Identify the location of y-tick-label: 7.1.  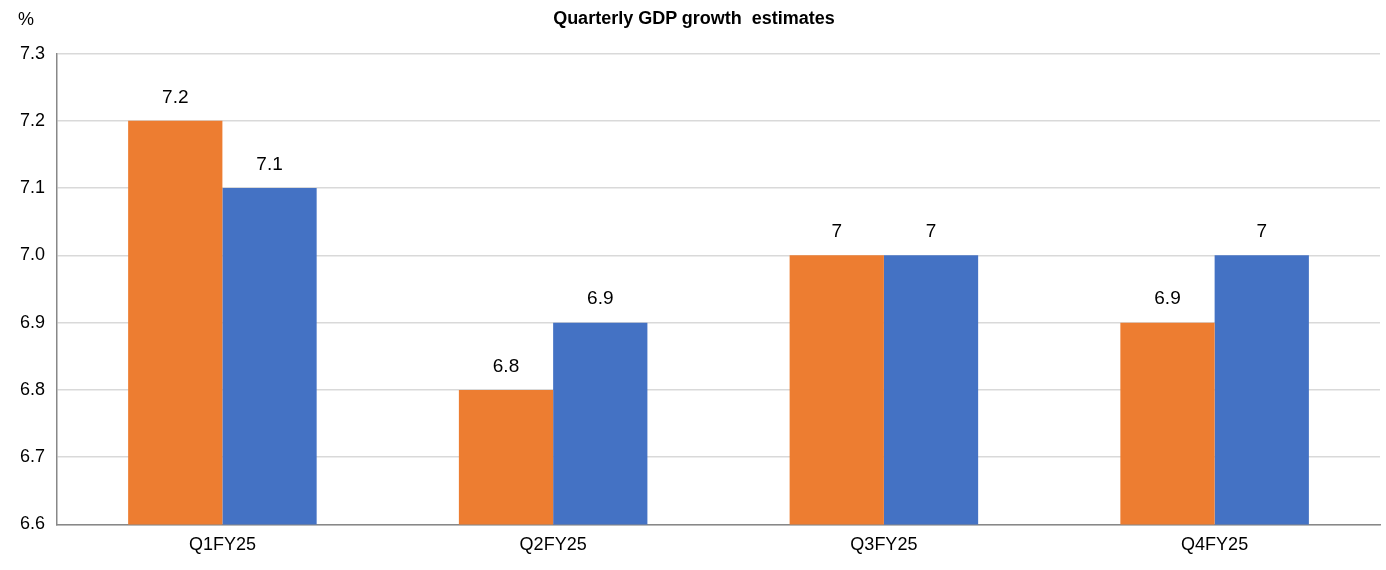
(32, 187).